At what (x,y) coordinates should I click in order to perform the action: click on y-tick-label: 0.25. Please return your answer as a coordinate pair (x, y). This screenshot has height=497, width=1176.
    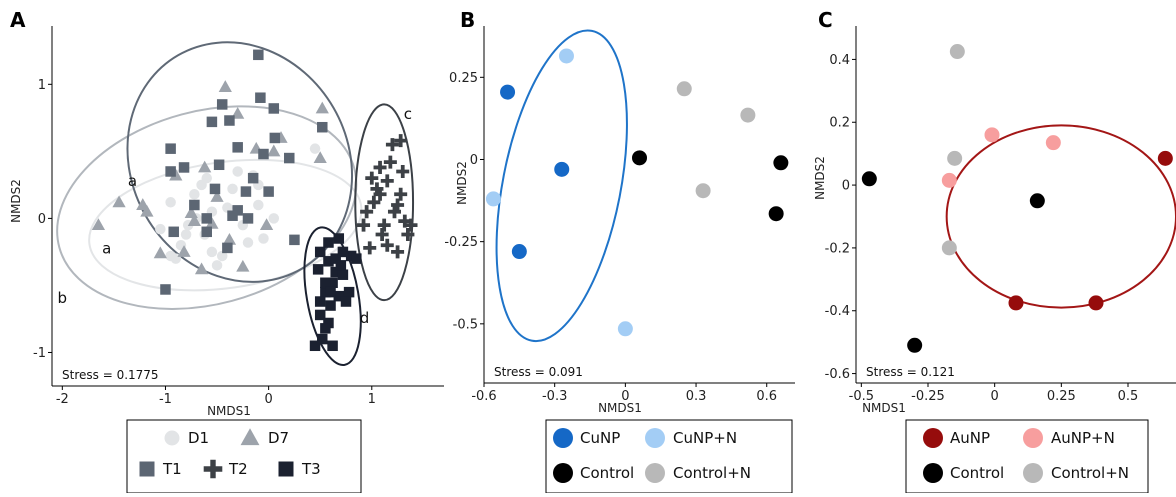
    Looking at the image, I should click on (463, 78).